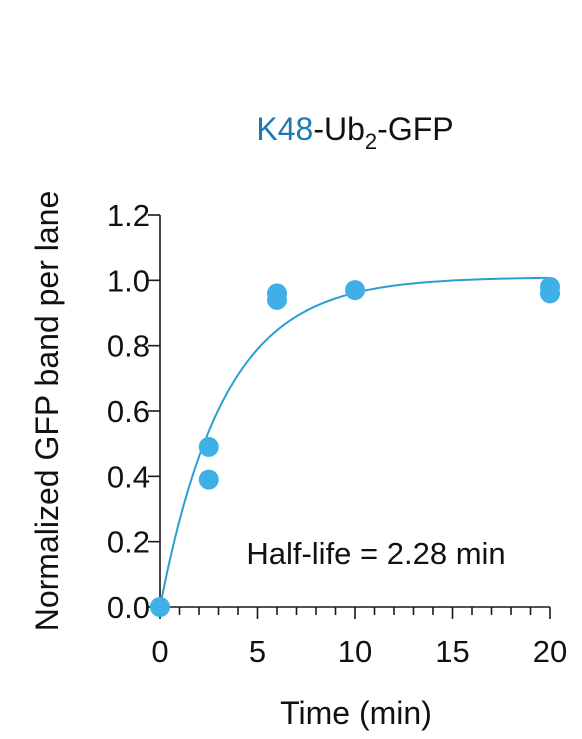 The width and height of the screenshot is (582, 739). I want to click on y-axis-ticks: 0.0 0.2 0.4 0.6 0.8 1.0 1.2, so click(133, 411).